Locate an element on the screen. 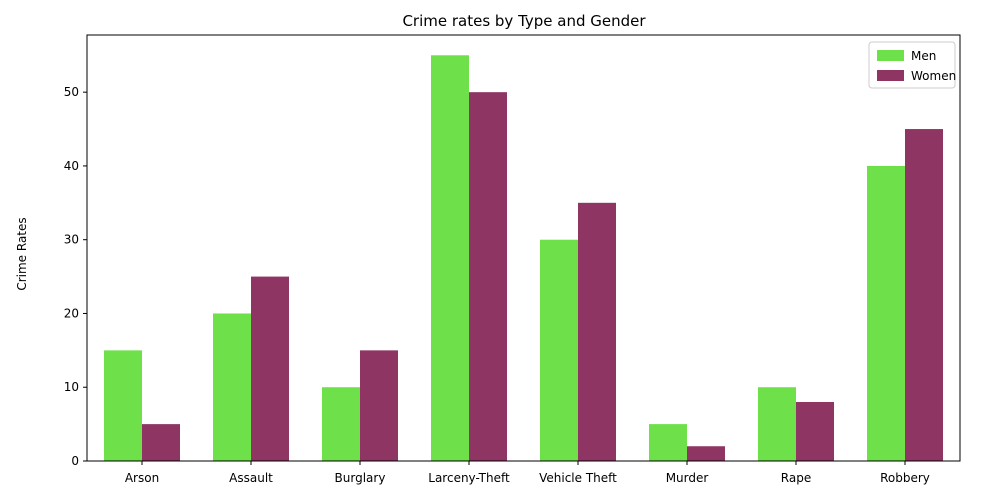  bar-men-robbery is located at coordinates (886, 313).